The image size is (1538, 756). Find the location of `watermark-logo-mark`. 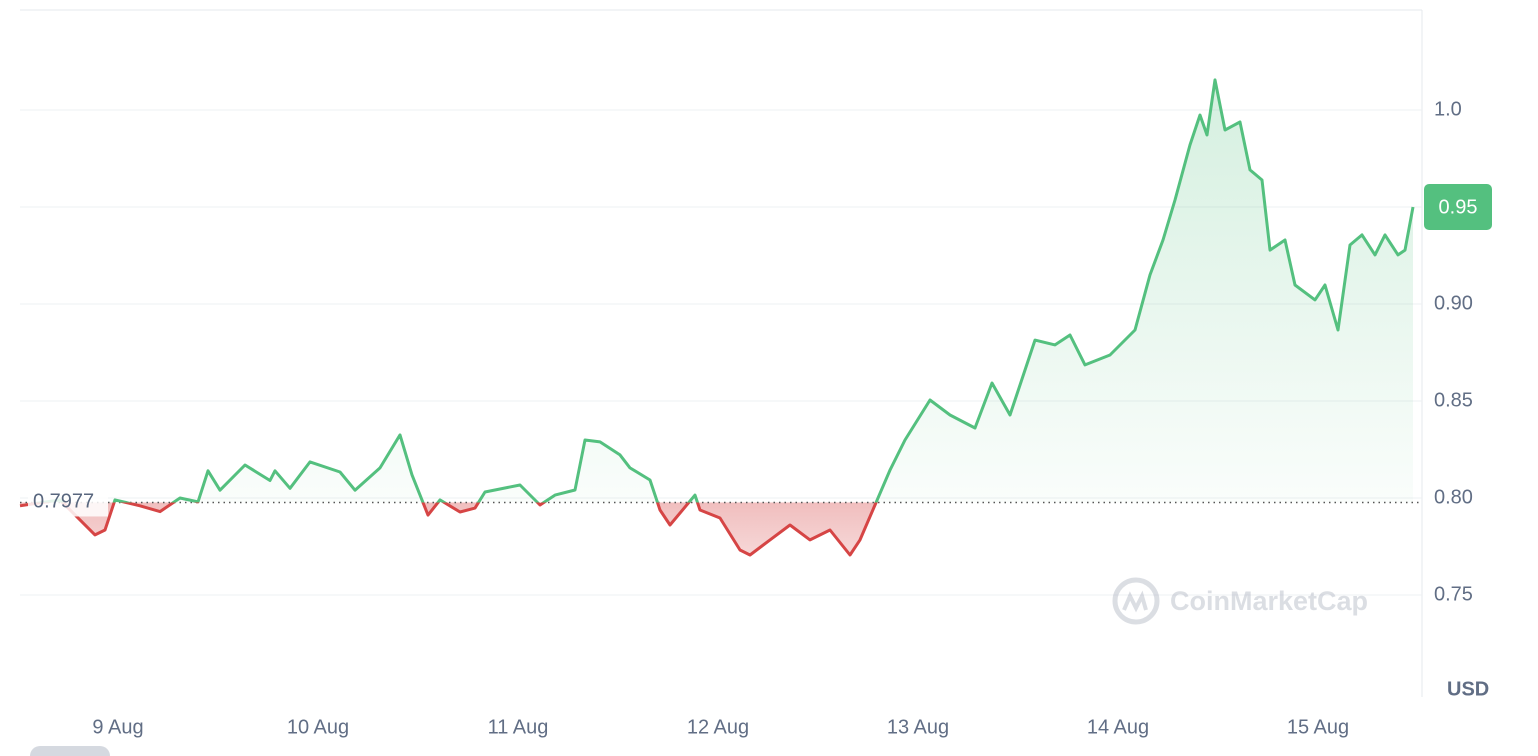

watermark-logo-mark is located at coordinates (1135, 601).